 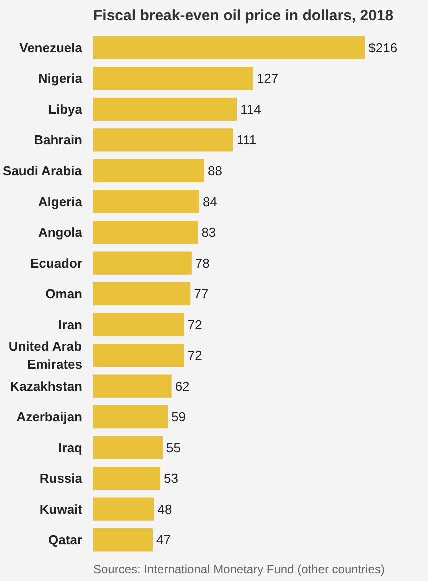 I want to click on y-tick-label: Iraq, so click(x=70, y=448).